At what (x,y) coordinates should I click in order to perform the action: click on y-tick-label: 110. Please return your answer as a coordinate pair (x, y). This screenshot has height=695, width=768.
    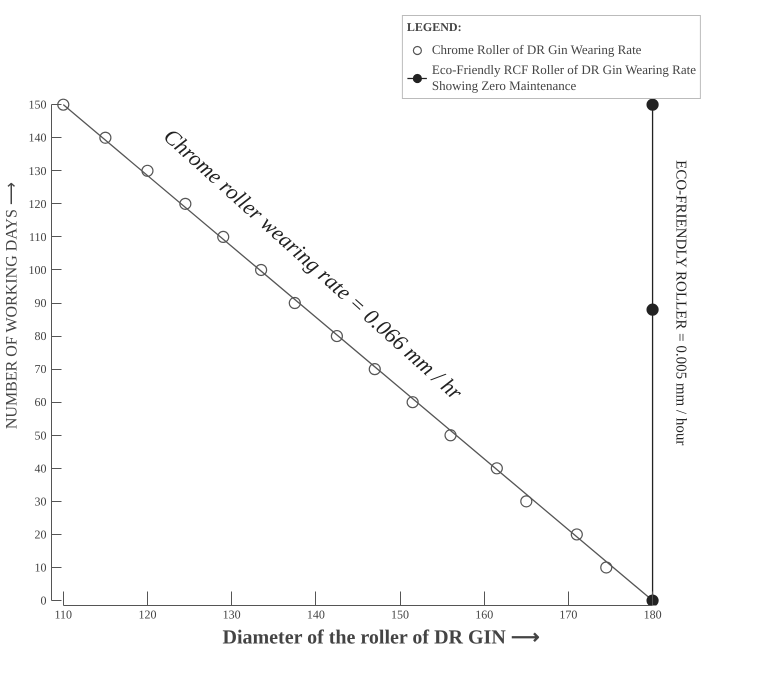
    Looking at the image, I should click on (37, 237).